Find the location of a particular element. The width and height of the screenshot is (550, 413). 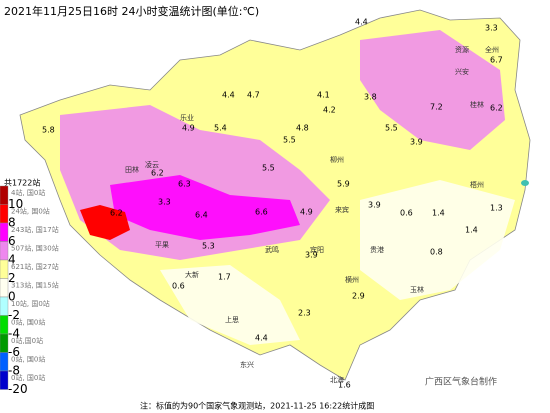

legend-tick: 6 is located at coordinates (12, 241).